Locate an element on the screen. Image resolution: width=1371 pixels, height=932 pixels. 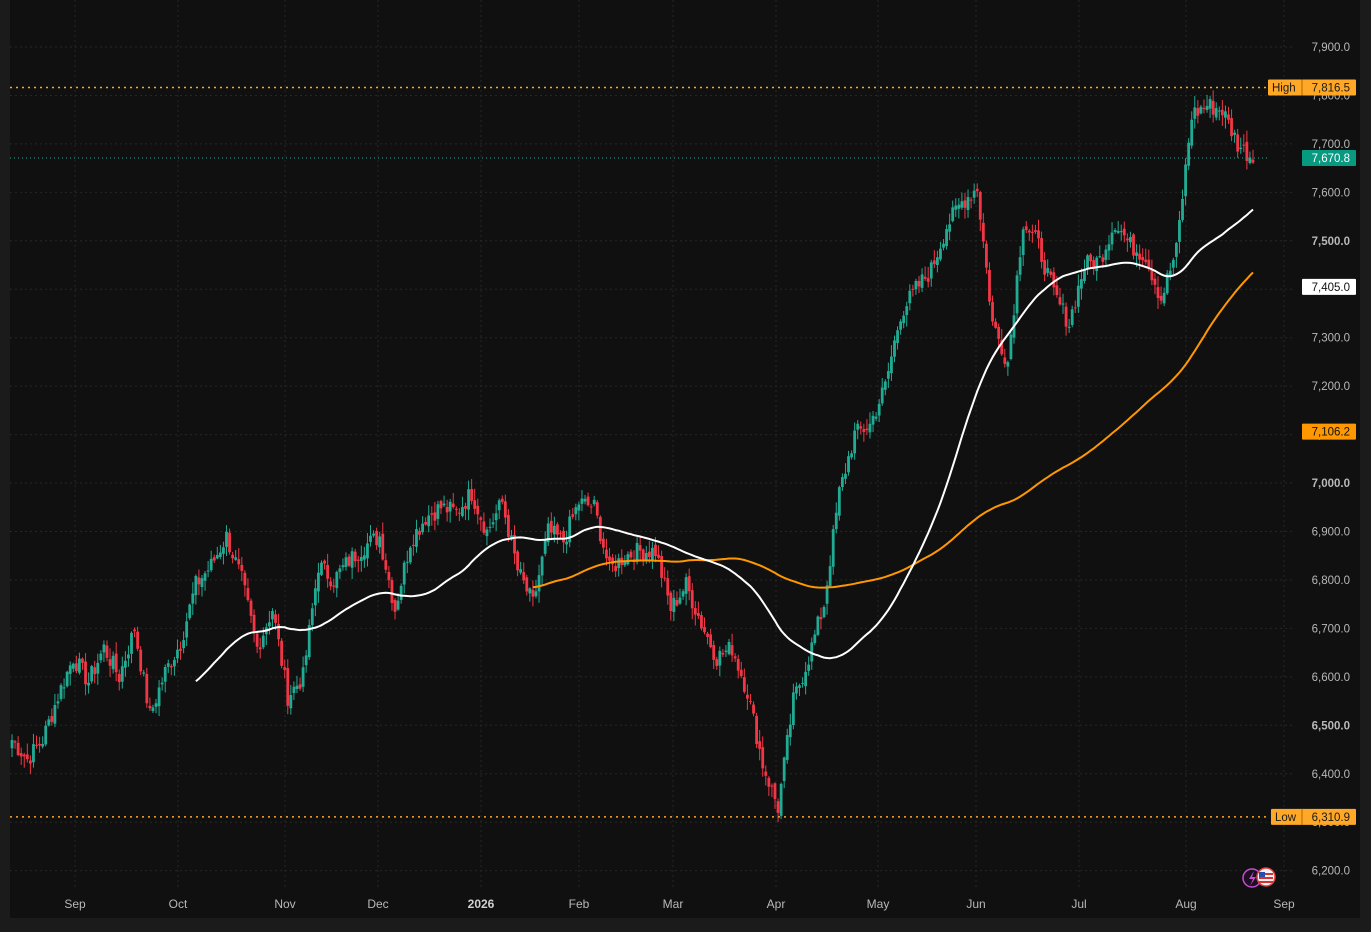
last-price-tag: 7,670.8 is located at coordinates (1329, 158).